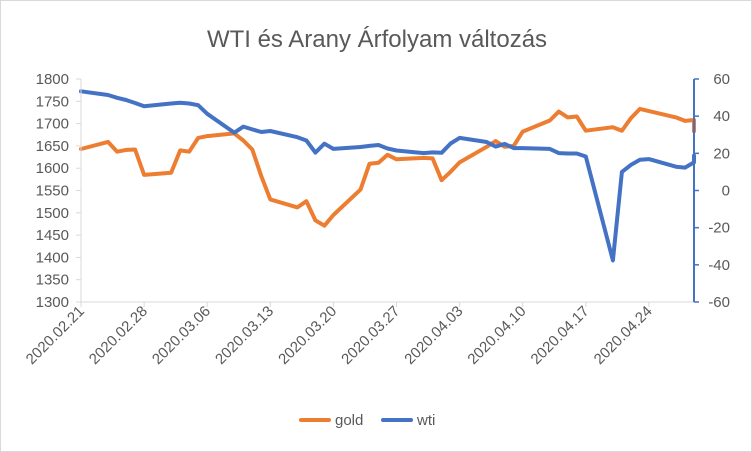 The height and width of the screenshot is (452, 752). Describe the element at coordinates (623, 335) in the screenshot. I see `x-tick-label: 2020.04.24` at that location.